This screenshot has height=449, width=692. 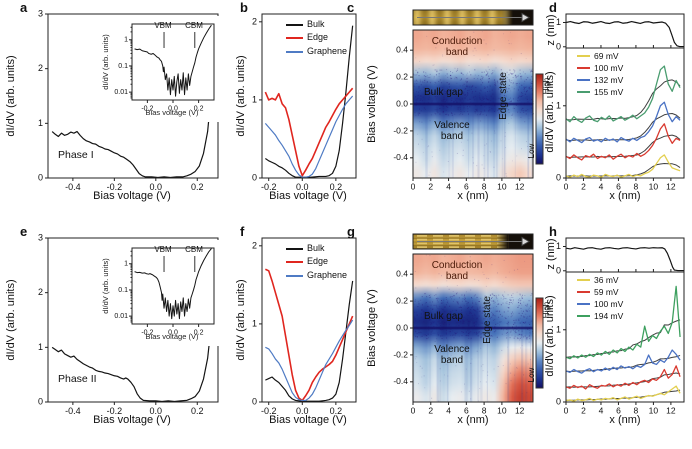 What do you see at coordinates (473, 196) in the screenshot?
I see `panel-c-x-axis-label: x (nm)` at bounding box center [473, 196].